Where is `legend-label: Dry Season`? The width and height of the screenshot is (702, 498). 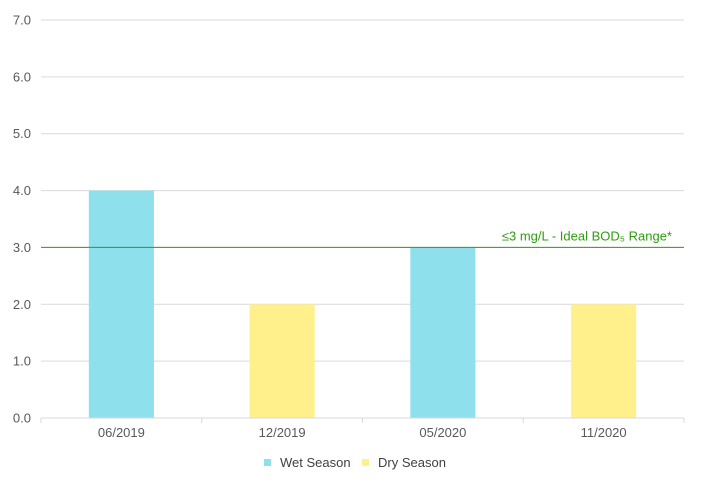
legend-label: Dry Season is located at coordinates (412, 462).